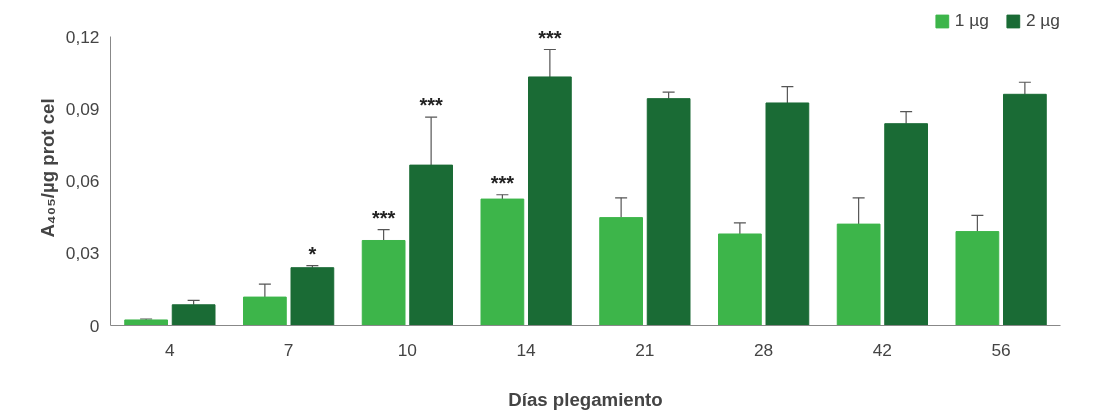 This screenshot has height=412, width=1100. I want to click on y-tick-label: 0,09, so click(82, 108).